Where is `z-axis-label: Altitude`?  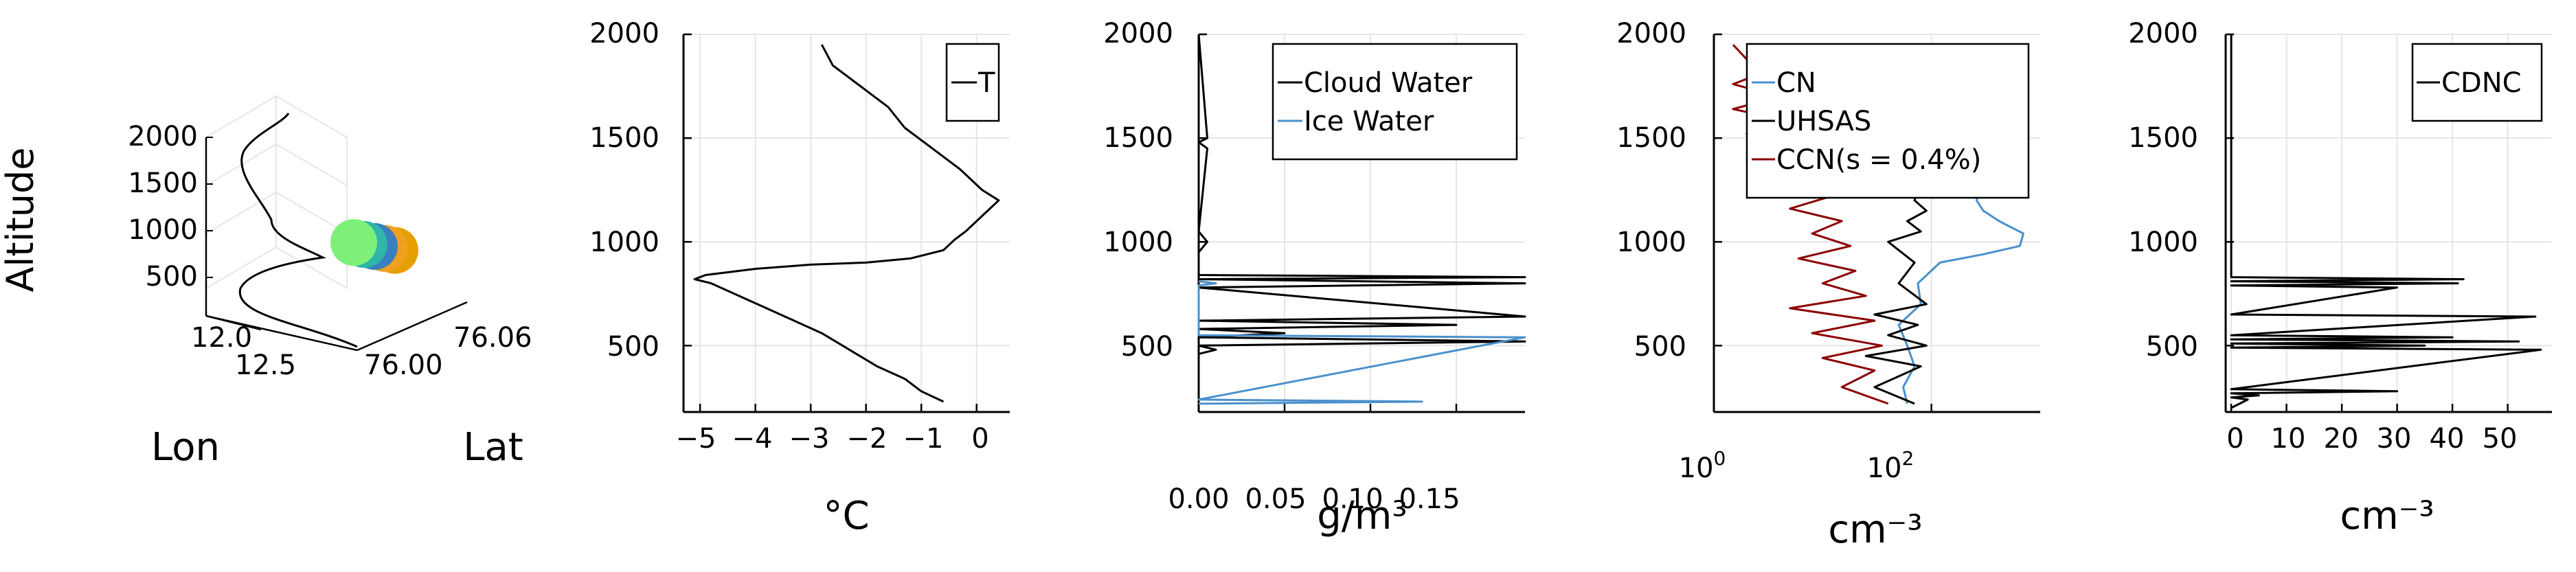
z-axis-label: Altitude is located at coordinates (21, 220).